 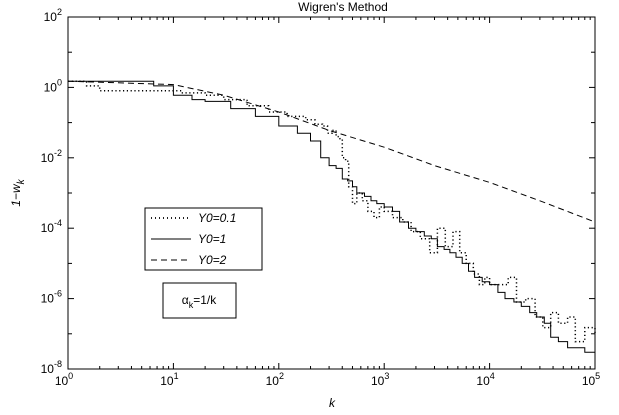 I want to click on y-tick-label: 10⁻⁴, so click(x=51, y=226).